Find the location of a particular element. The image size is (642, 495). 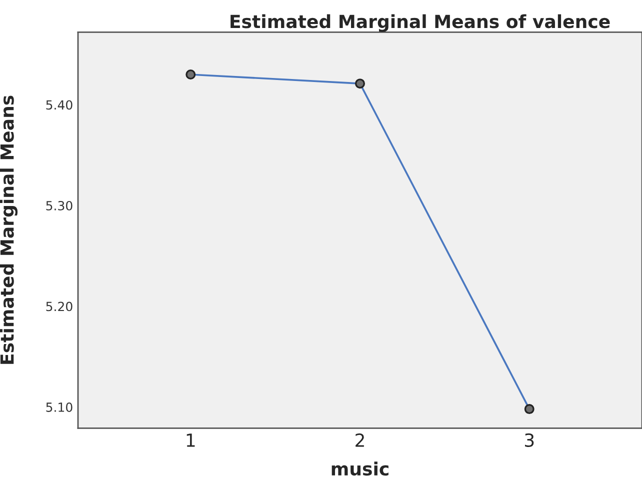

y-tick-label: 5.20 is located at coordinates (59, 307).